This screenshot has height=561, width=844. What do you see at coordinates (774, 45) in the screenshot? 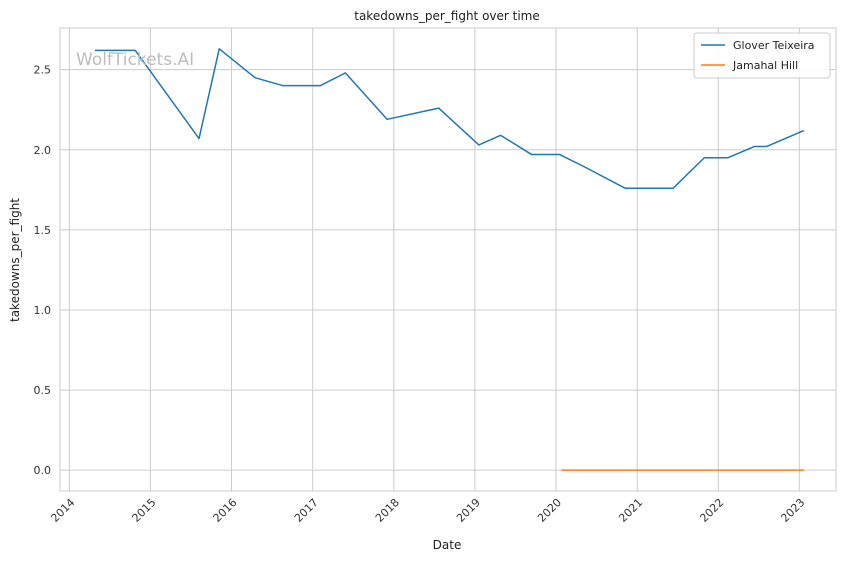
I see `legend-label-glover-teixeira: Glover Teixeira` at bounding box center [774, 45].